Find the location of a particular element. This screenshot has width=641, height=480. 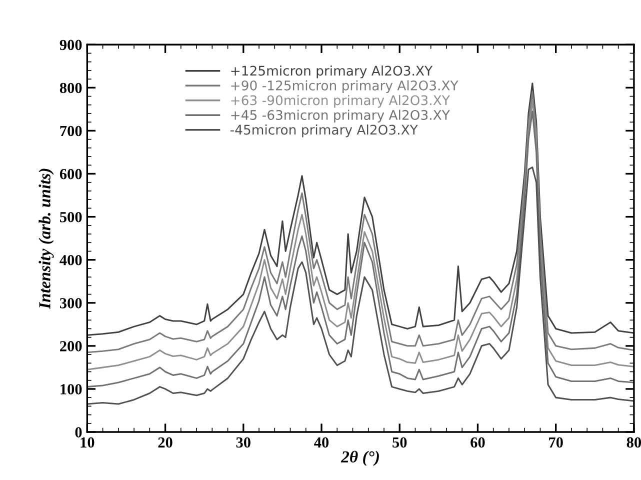

y-tick-label: 800 is located at coordinates (71, 88).